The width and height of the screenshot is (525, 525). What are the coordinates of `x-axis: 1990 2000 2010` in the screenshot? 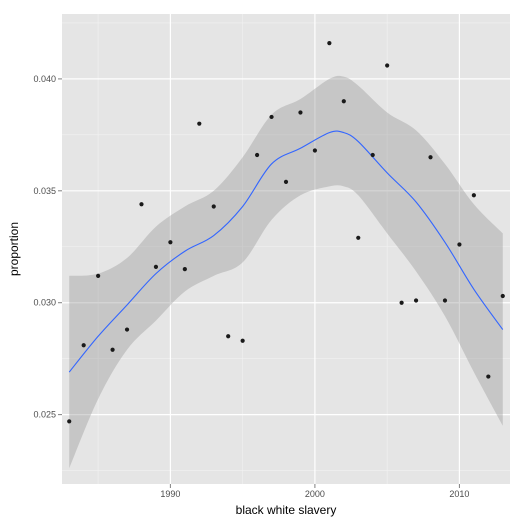 It's located at (314, 491).